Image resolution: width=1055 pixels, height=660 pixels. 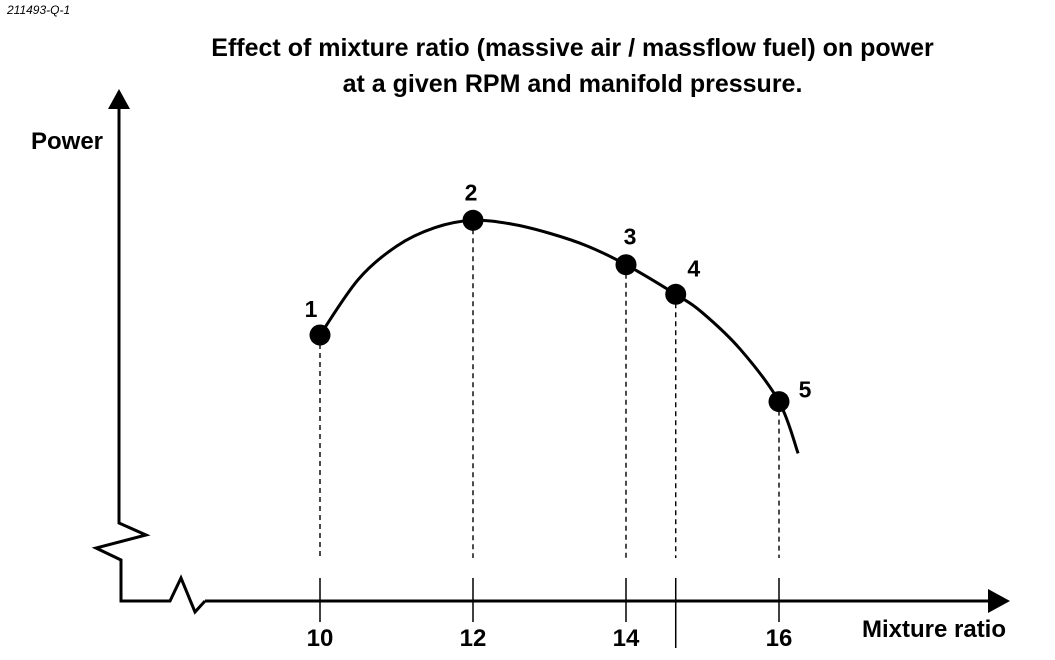 I want to click on x-tick-label-12: 12, so click(x=473, y=638).